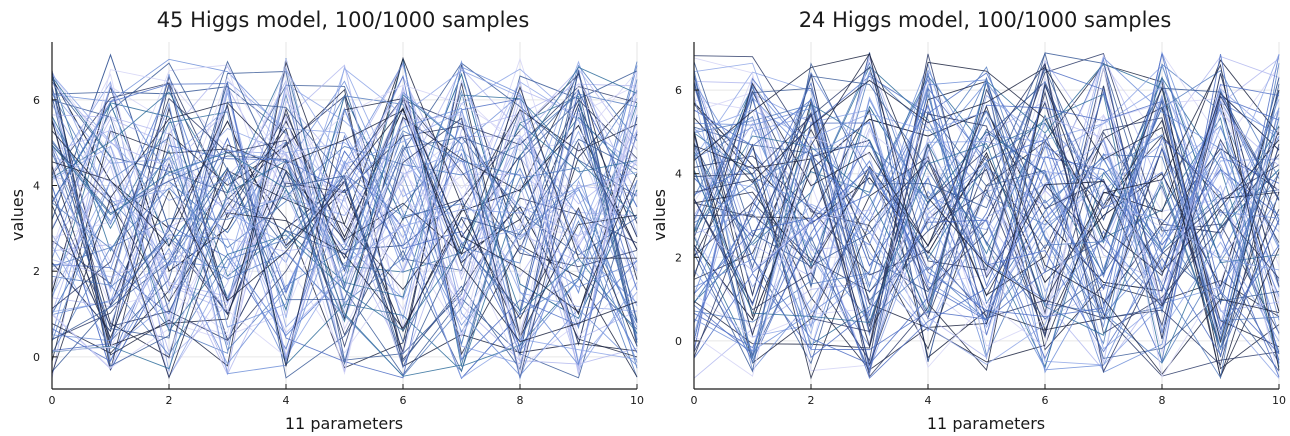 The height and width of the screenshot is (436, 1290). What do you see at coordinates (678, 90) in the screenshot?
I see `y-tick-label: 6` at bounding box center [678, 90].